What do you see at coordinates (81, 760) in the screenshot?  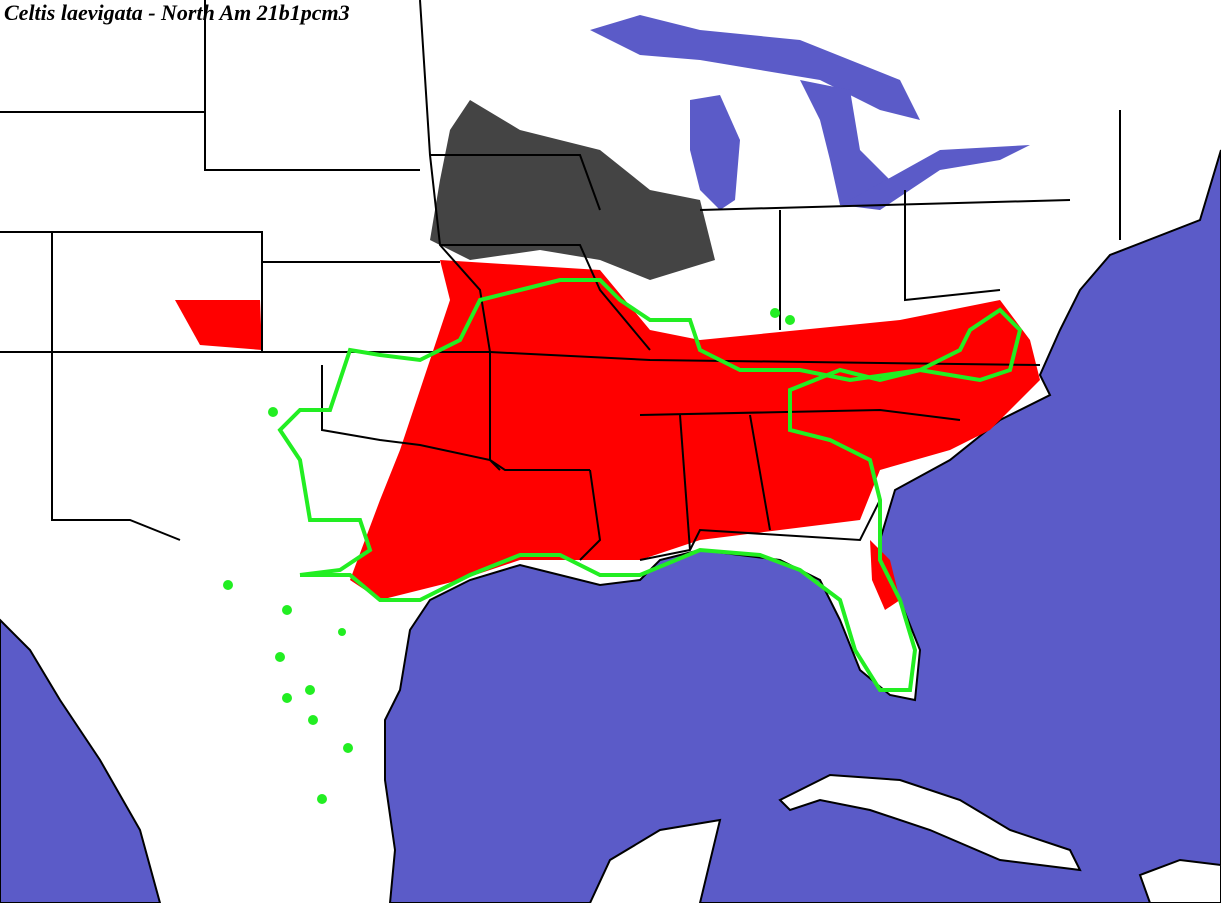 I see `ocean` at bounding box center [81, 760].